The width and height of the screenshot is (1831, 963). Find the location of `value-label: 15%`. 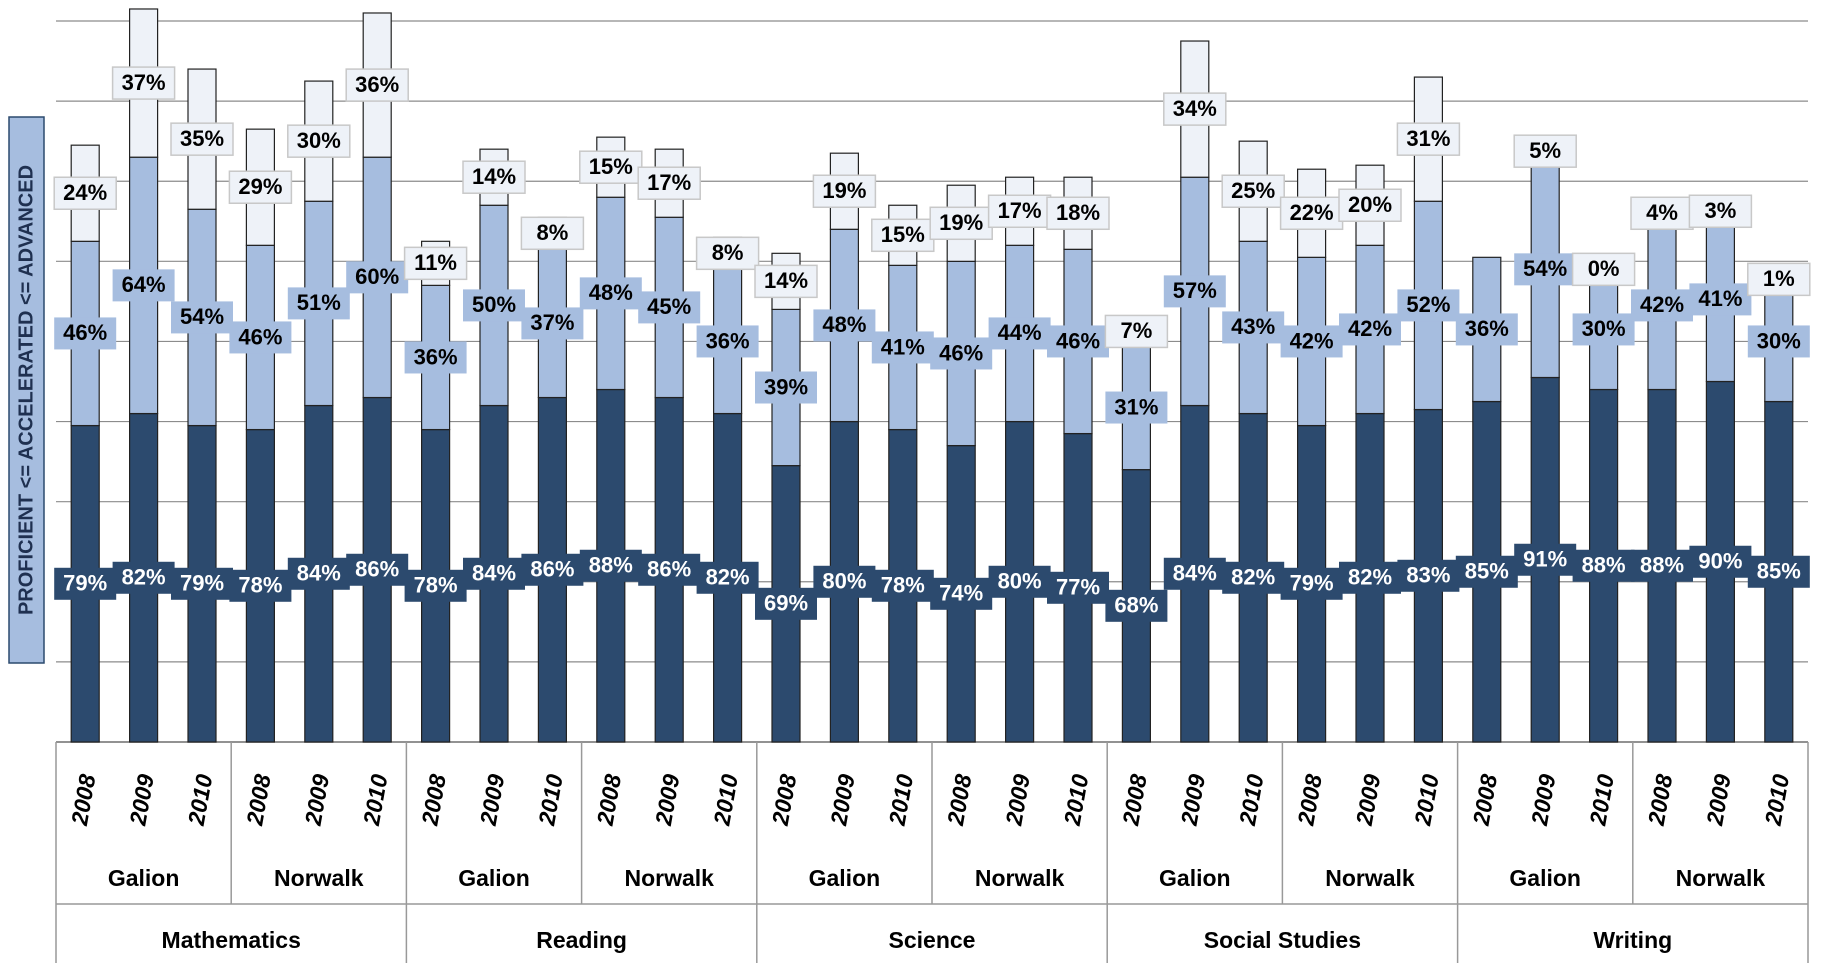

value-label: 15% is located at coordinates (903, 234).